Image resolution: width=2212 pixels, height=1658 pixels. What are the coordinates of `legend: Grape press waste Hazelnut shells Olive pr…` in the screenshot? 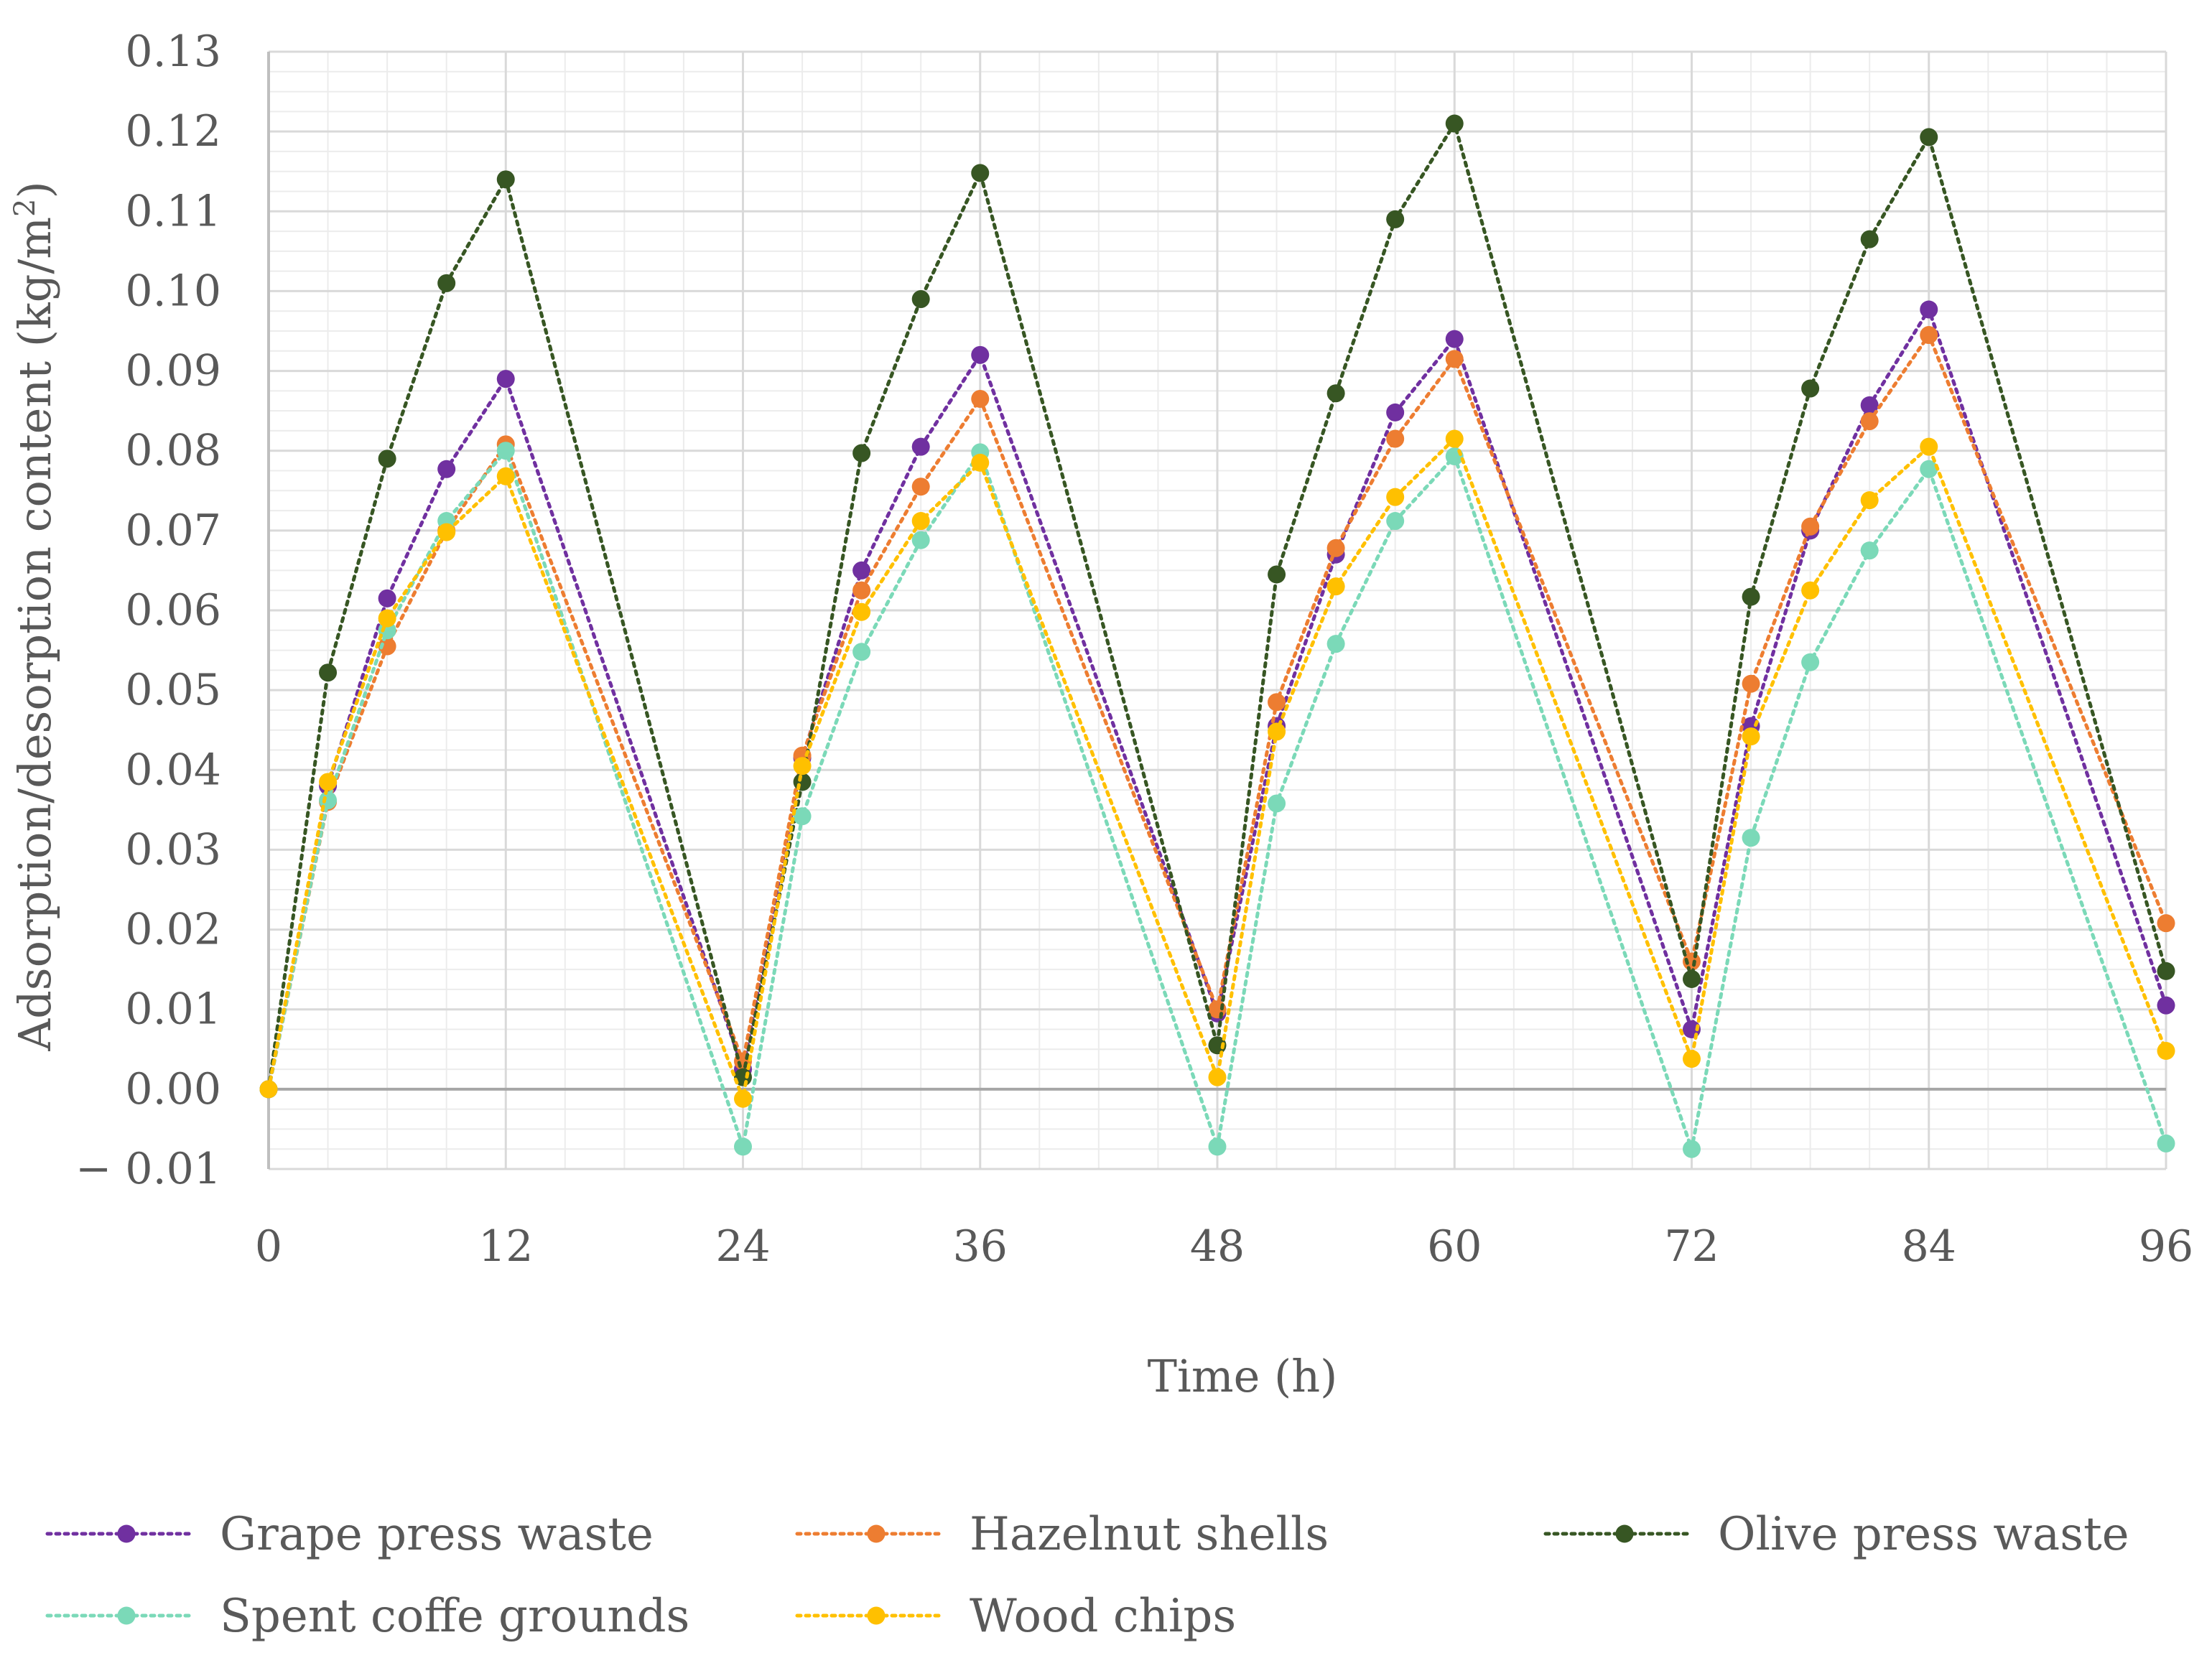 It's located at (1087, 1576).